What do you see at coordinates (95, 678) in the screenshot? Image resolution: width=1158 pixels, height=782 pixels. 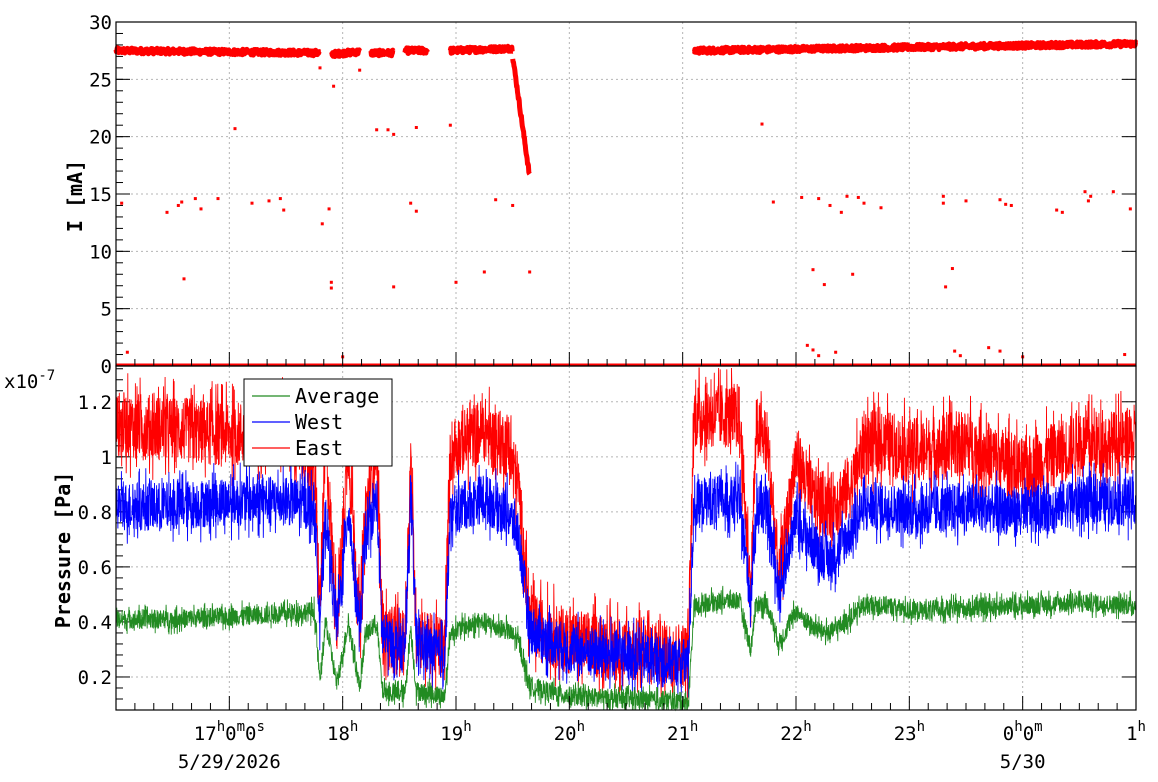 I see `pressure-ytick-label-0: 0.2` at bounding box center [95, 678].